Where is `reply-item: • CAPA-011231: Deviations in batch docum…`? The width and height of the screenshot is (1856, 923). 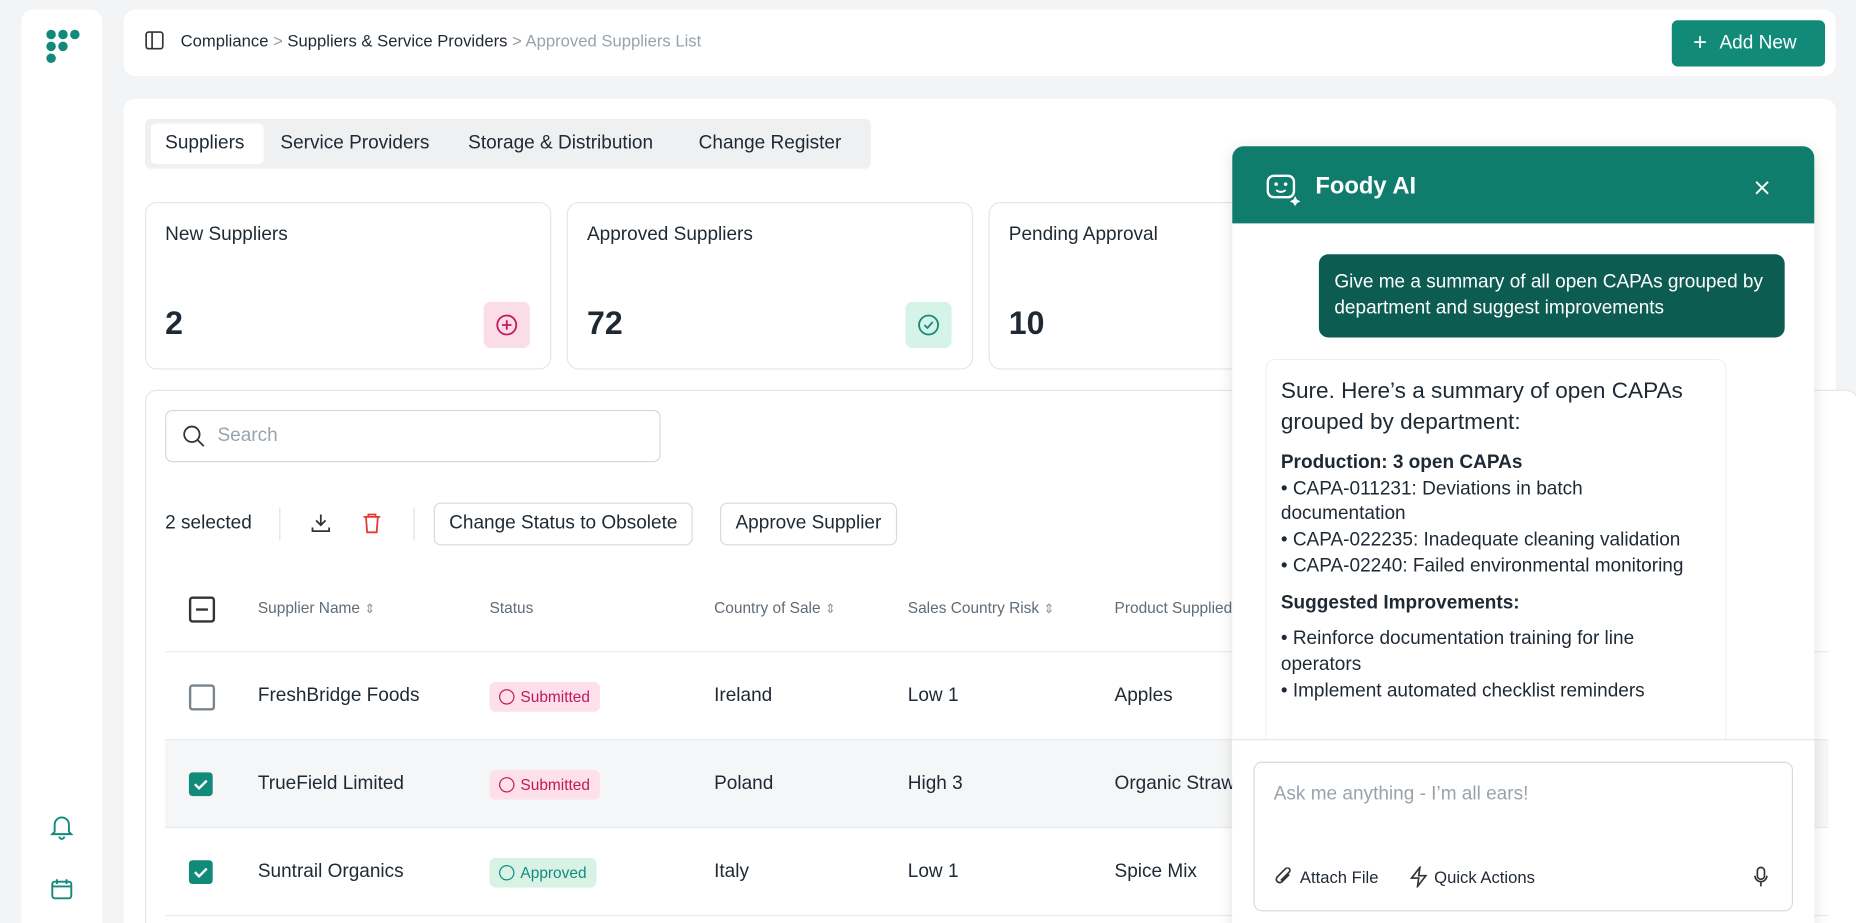
reply-item: • CAPA-011231: Deviations in batch docum… is located at coordinates (1431, 501).